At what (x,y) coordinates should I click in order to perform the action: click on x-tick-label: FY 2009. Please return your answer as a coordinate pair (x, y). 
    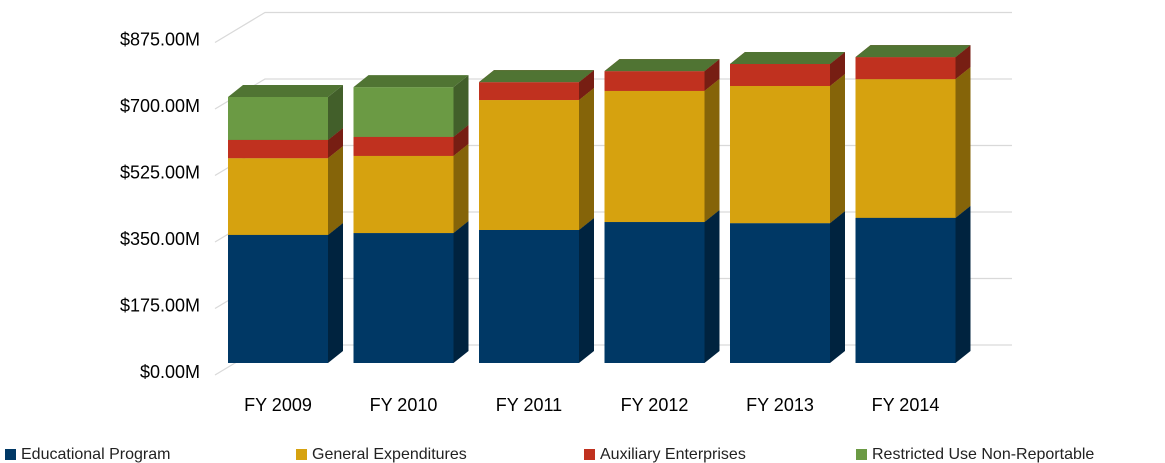
    Looking at the image, I should click on (278, 405).